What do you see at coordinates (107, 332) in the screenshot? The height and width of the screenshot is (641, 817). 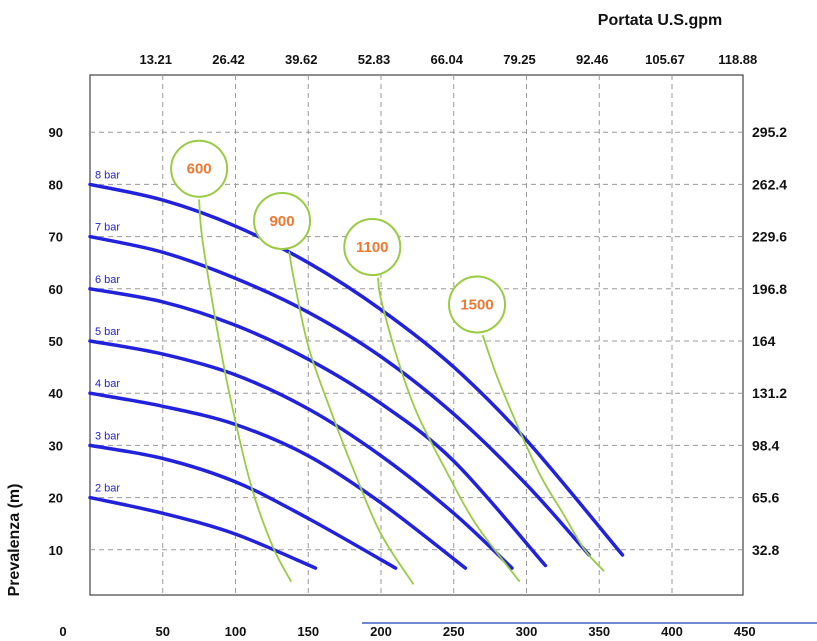 I see `pressure-label: 5 bar` at bounding box center [107, 332].